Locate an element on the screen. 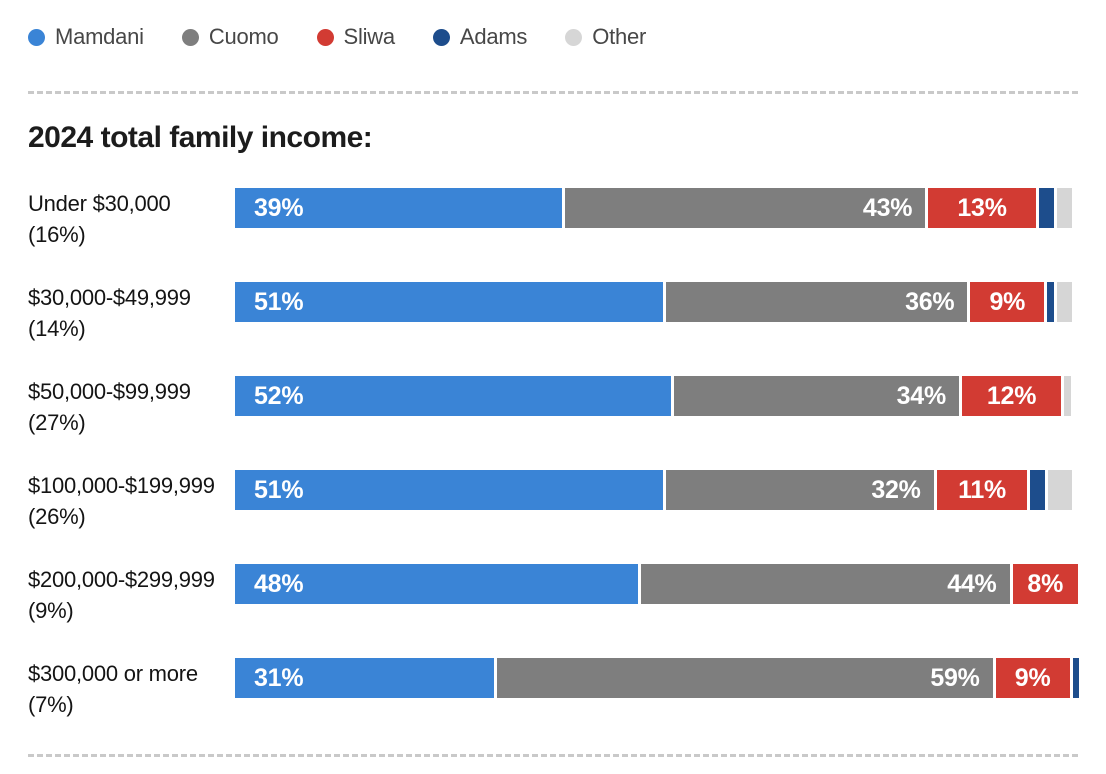 The width and height of the screenshot is (1106, 774). stacked-bar: 51% 36% 9% is located at coordinates (656, 302).